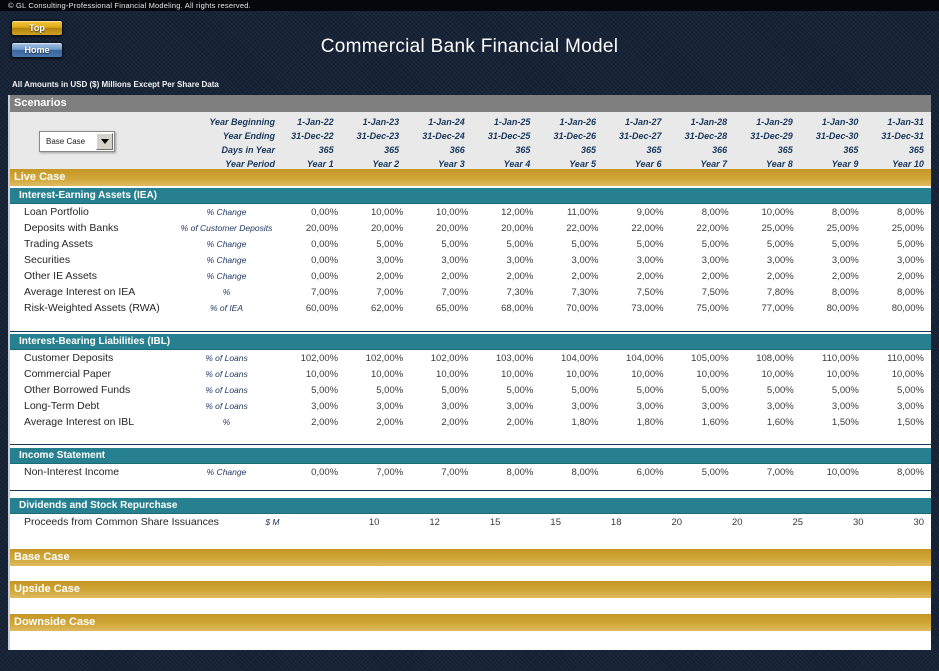  What do you see at coordinates (77, 141) in the screenshot?
I see `scenario-dropdown: Base Case` at bounding box center [77, 141].